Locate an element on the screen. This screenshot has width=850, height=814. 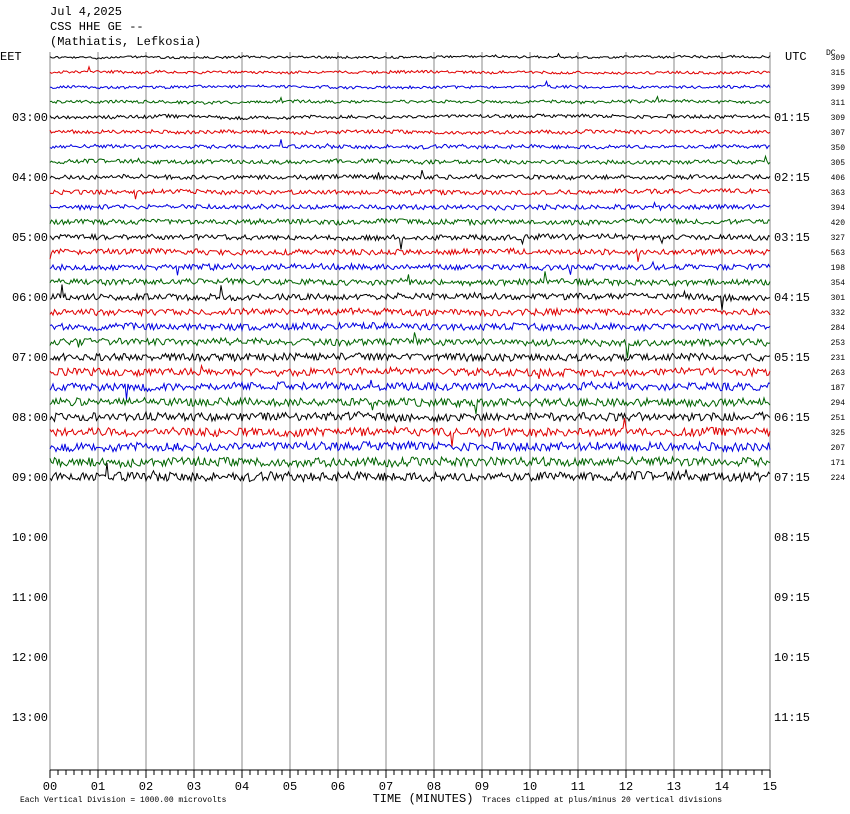
x-tick-label: 05 is located at coordinates (290, 787).